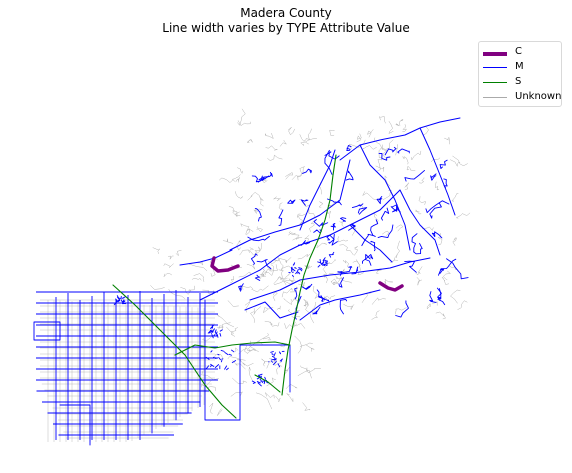 This screenshot has width=572, height=473. What do you see at coordinates (495, 82) in the screenshot?
I see `legend-swatch-s` at bounding box center [495, 82].